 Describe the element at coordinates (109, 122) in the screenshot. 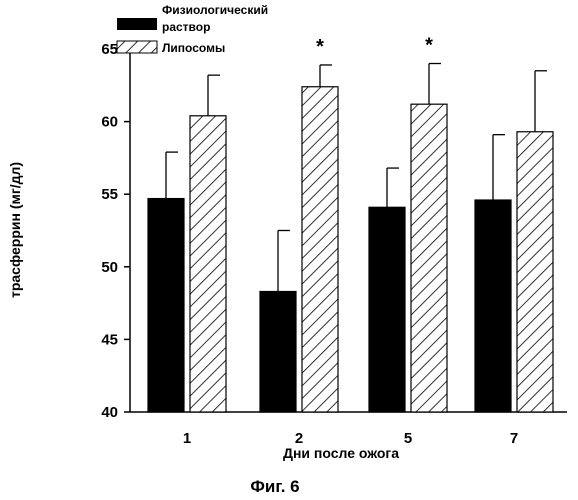

I see `y-tick-label: 60` at that location.